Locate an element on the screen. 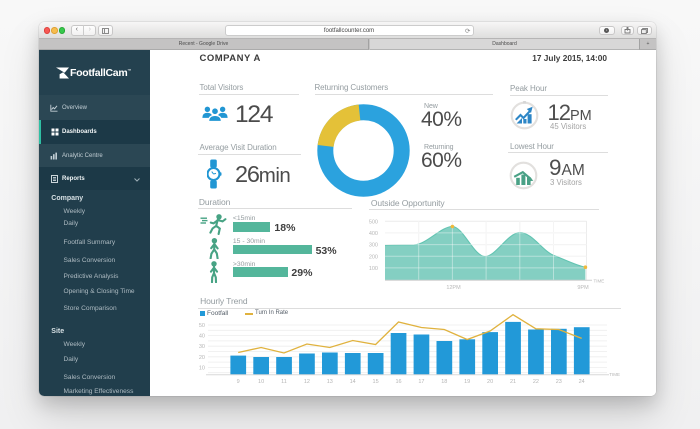 This screenshot has width=700, height=429. svg-text: 22 is located at coordinates (536, 382).